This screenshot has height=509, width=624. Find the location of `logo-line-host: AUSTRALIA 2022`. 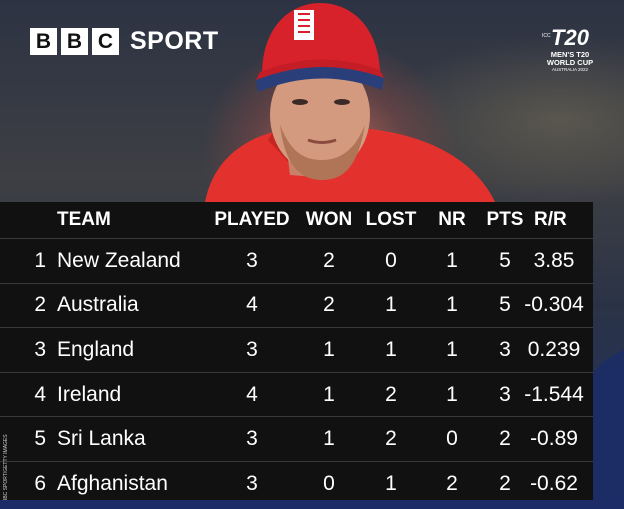

logo-line-host: AUSTRALIA 2022 is located at coordinates (570, 69).